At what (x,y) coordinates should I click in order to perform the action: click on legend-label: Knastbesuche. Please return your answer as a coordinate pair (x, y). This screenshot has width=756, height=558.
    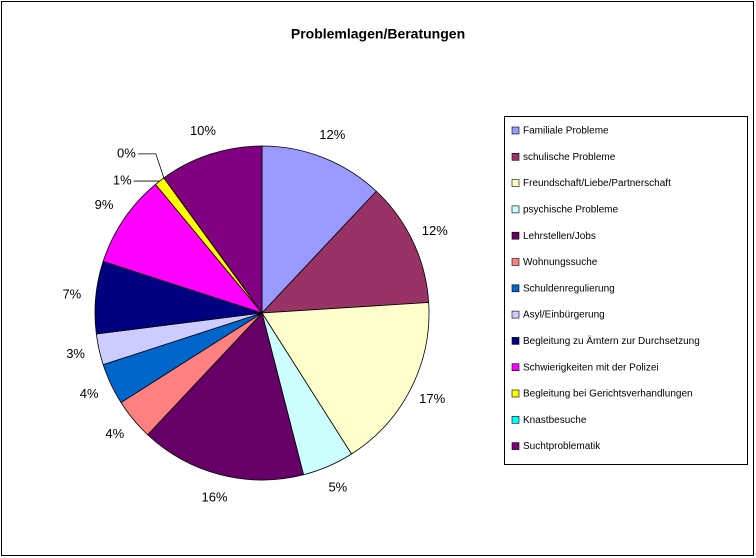
    Looking at the image, I should click on (555, 420).